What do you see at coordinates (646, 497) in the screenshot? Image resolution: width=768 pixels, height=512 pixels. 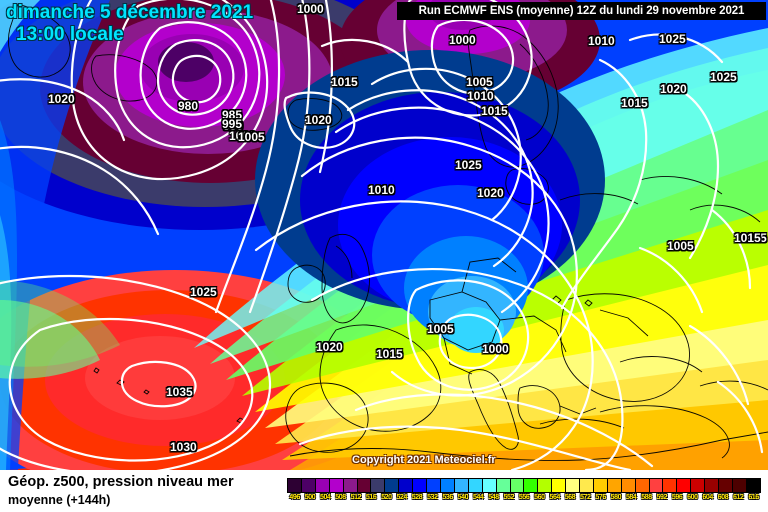 I see `color-scale-tick: 588` at bounding box center [646, 497].